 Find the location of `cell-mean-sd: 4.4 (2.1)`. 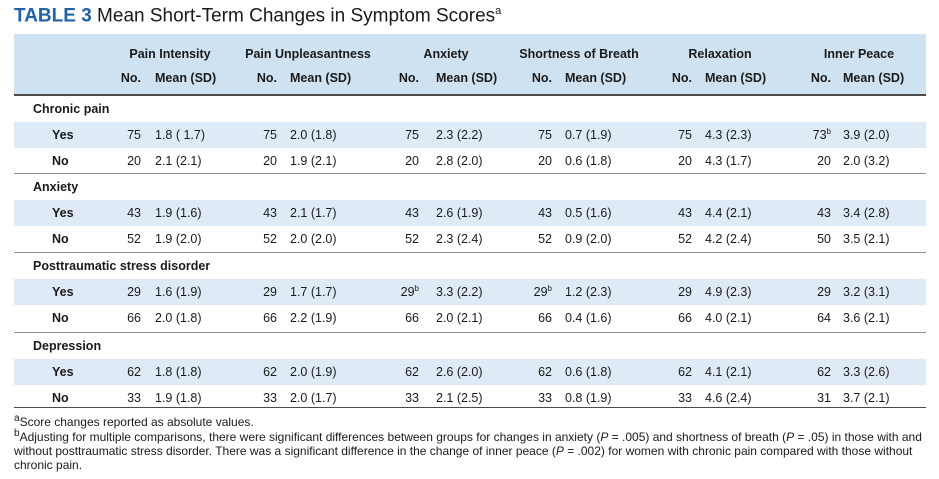

cell-mean-sd: 4.4 (2.1) is located at coordinates (728, 213).